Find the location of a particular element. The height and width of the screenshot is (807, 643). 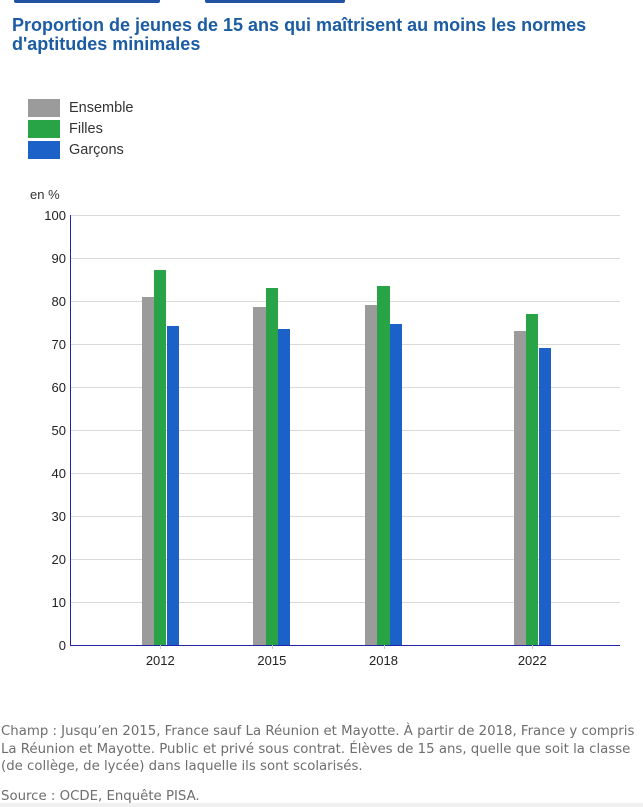

legend-item-gar-ons: Garçons is located at coordinates (80, 150).